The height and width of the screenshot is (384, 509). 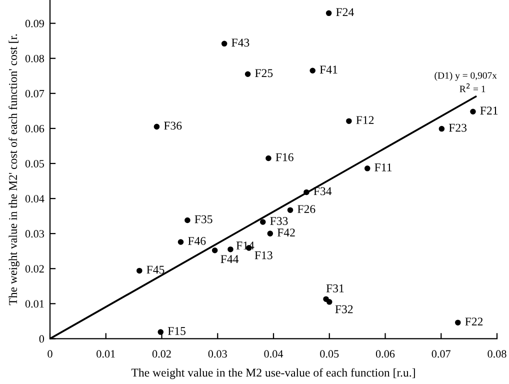 I want to click on annotation: F22, so click(x=474, y=322).